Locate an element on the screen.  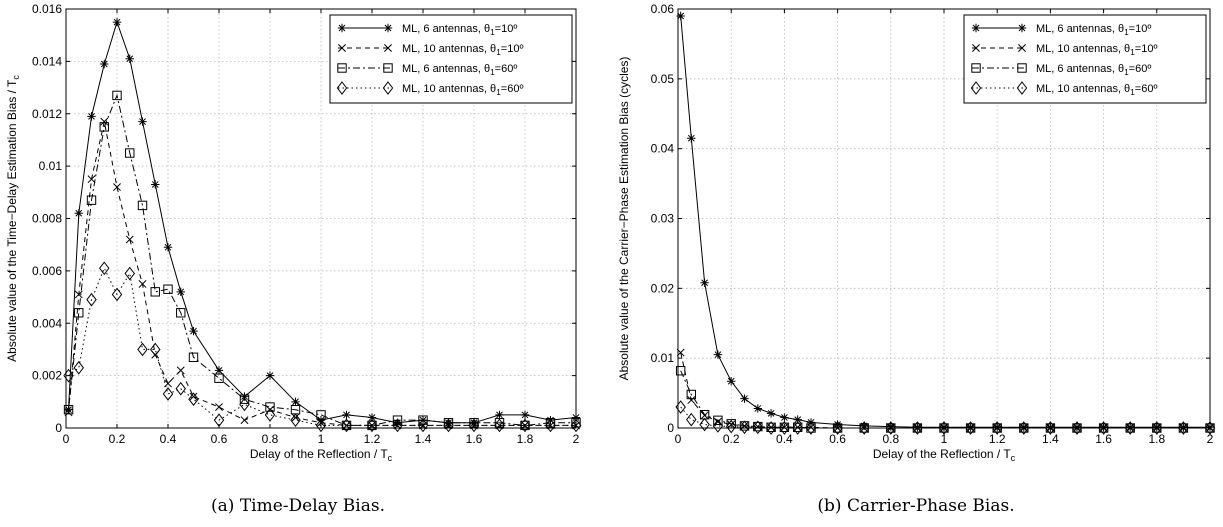
a-legend-label: ML, 6 antennas, θ1=60º is located at coordinates (459, 70).